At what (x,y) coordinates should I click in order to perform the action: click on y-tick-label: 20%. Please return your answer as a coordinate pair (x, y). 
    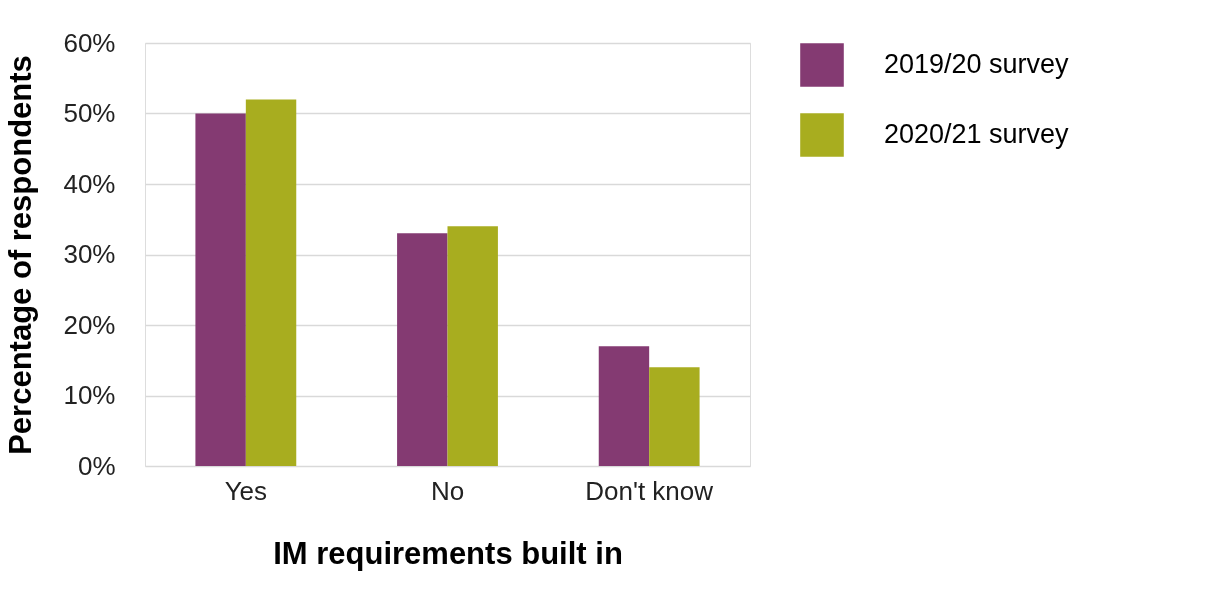
    Looking at the image, I should click on (89, 324).